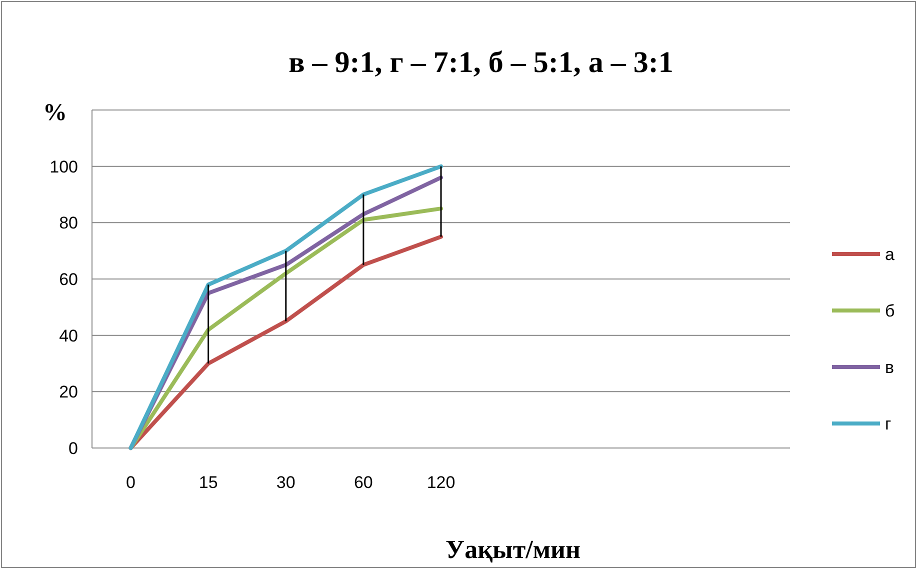  What do you see at coordinates (131, 482) in the screenshot?
I see `x-tick-label: 0` at bounding box center [131, 482].